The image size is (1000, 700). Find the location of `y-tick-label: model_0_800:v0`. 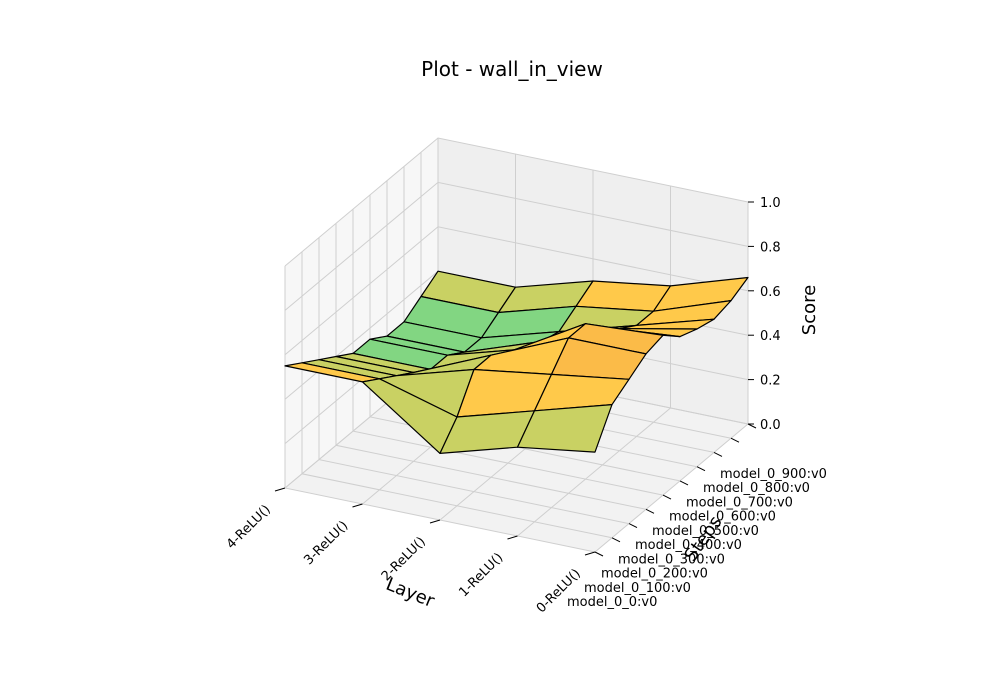

y-tick-label: model_0_800:v0 is located at coordinates (756, 488).